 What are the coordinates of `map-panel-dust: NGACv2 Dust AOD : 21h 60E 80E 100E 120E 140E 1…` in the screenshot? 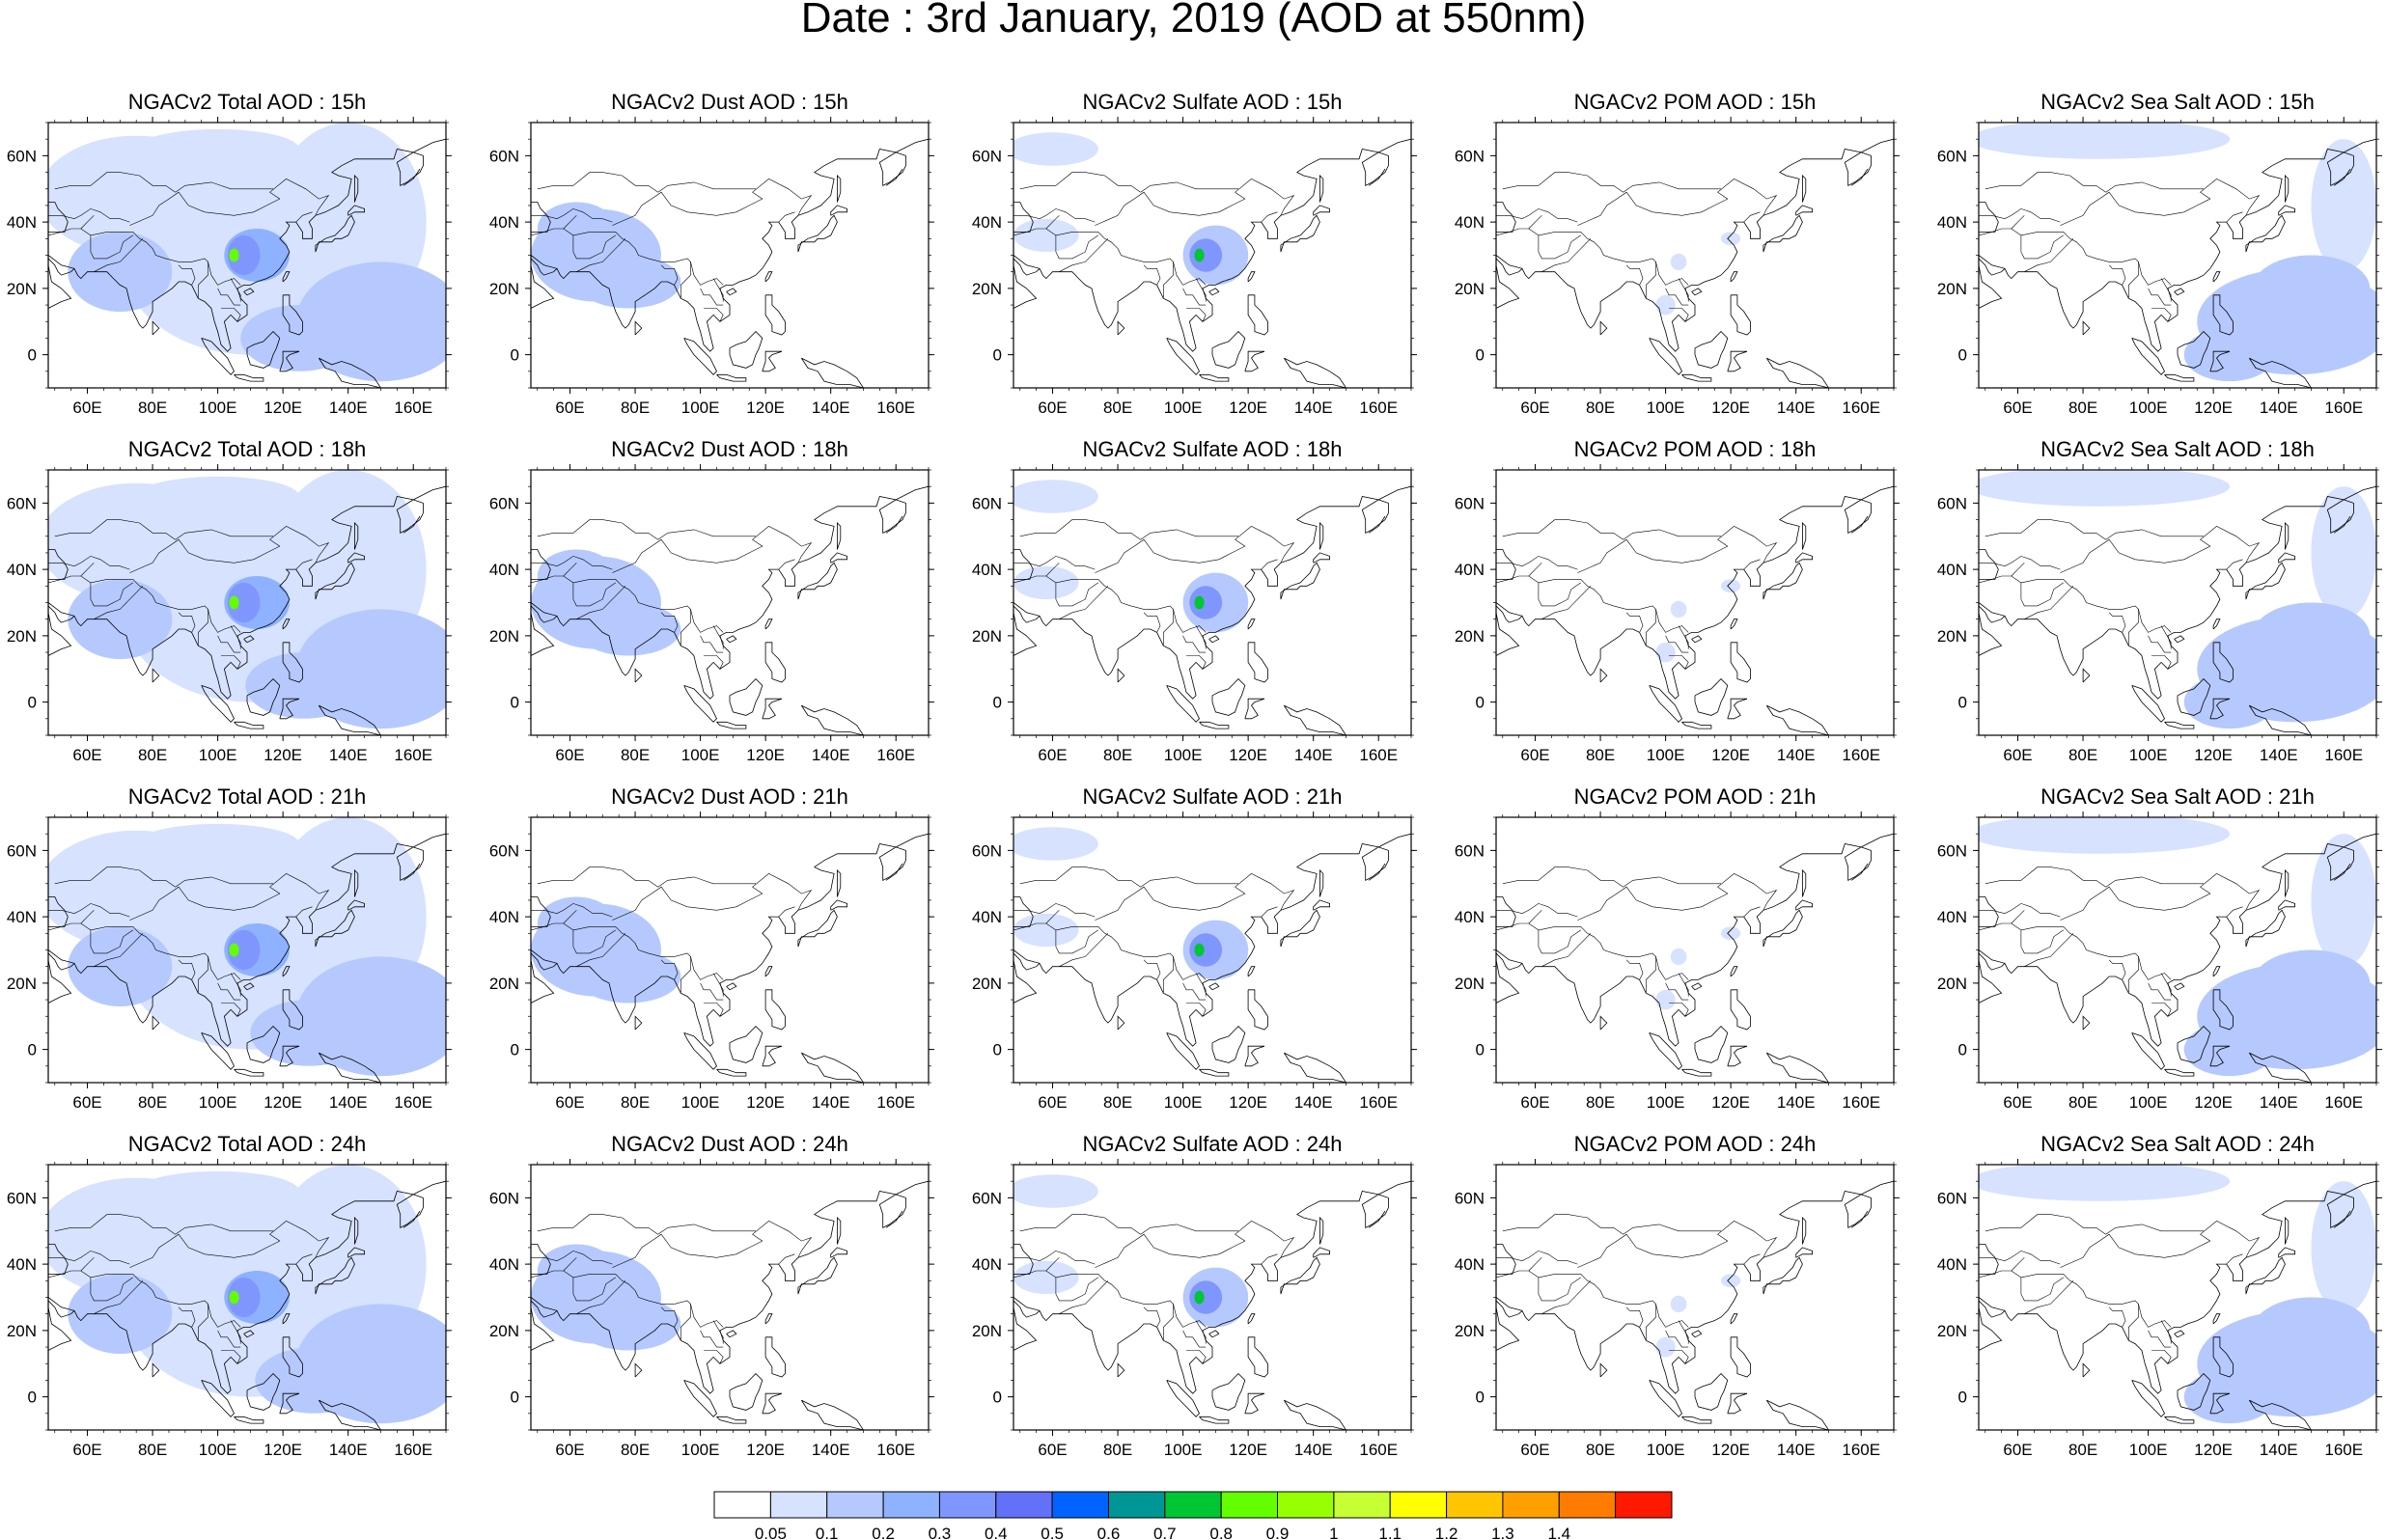 It's located at (703, 952).